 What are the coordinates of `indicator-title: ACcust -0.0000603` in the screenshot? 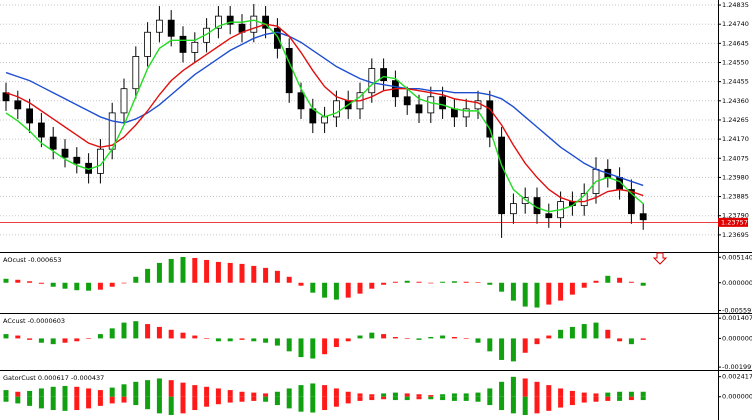 It's located at (34, 321).